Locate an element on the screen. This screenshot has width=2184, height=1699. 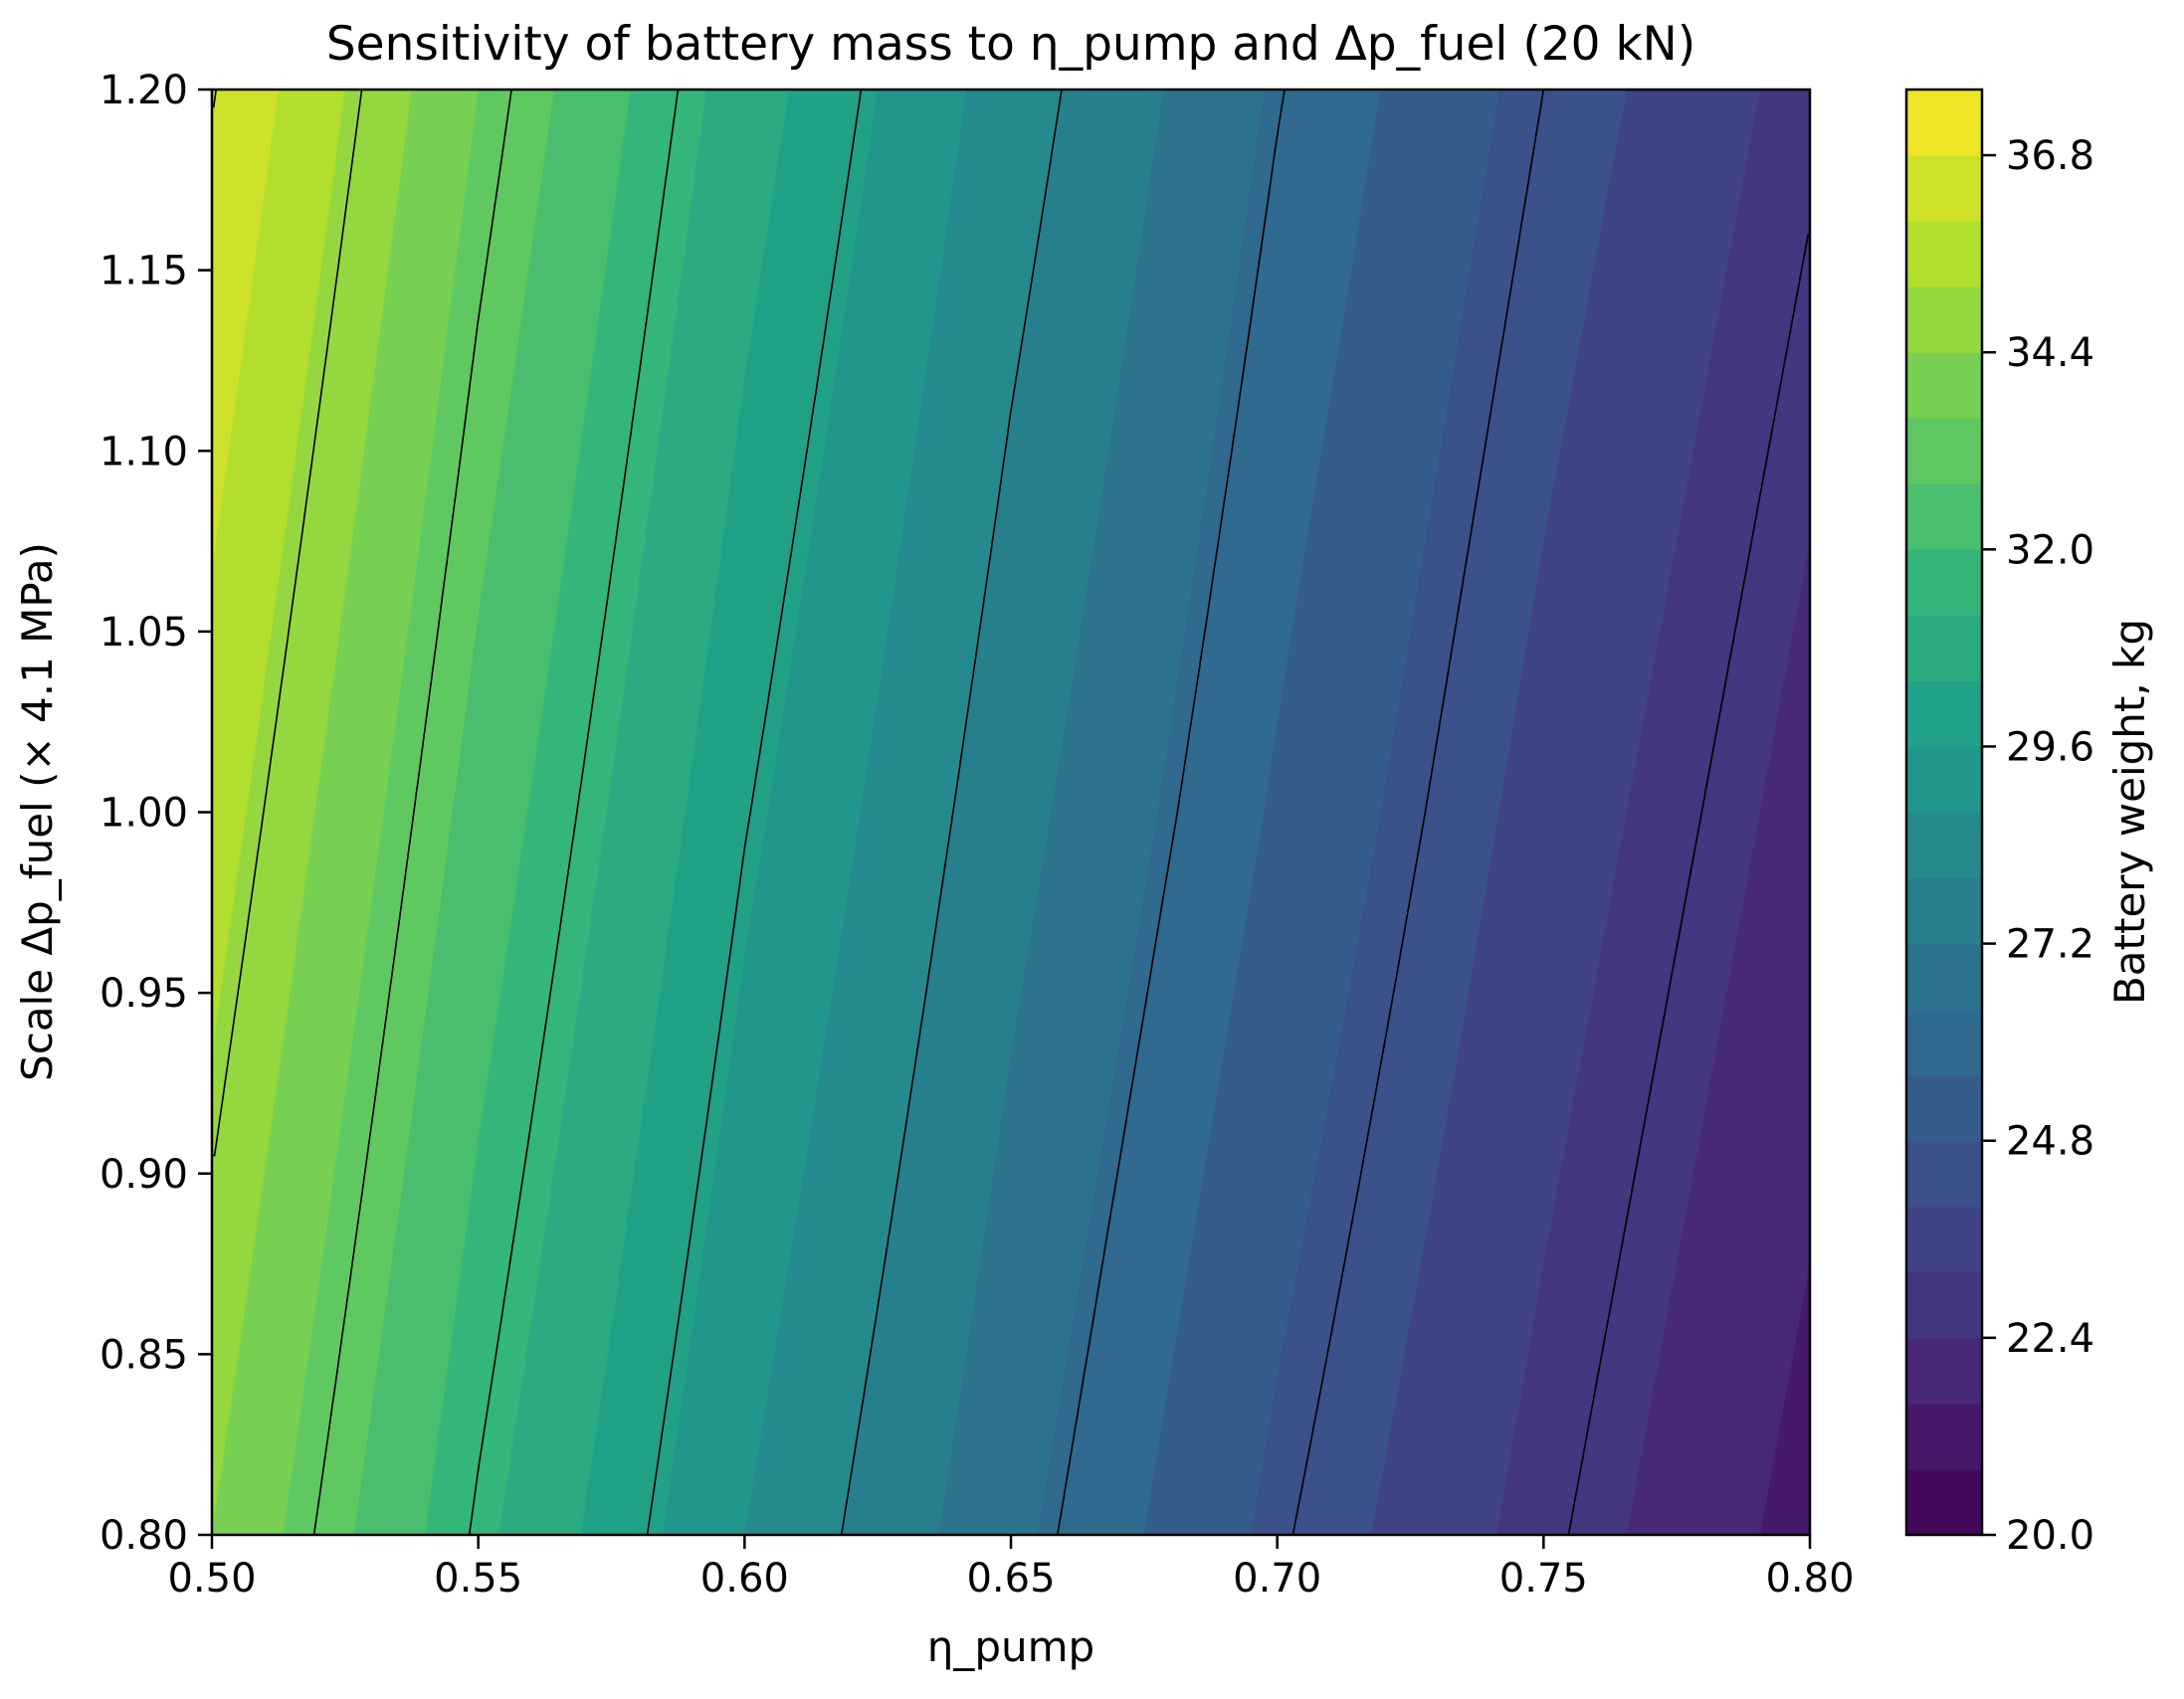
colorbar-tick-label: 22.4 is located at coordinates (2050, 1339).